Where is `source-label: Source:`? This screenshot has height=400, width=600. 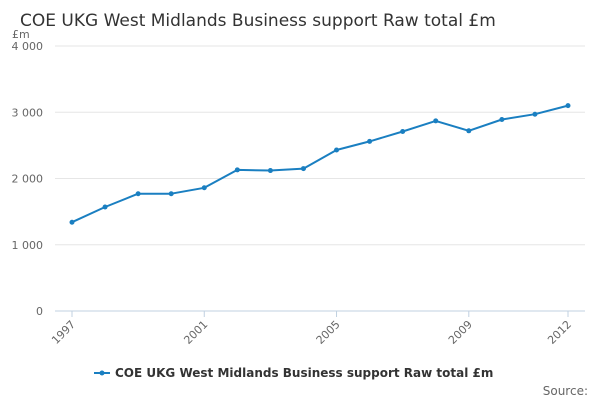 source-label: Source: is located at coordinates (565, 391).